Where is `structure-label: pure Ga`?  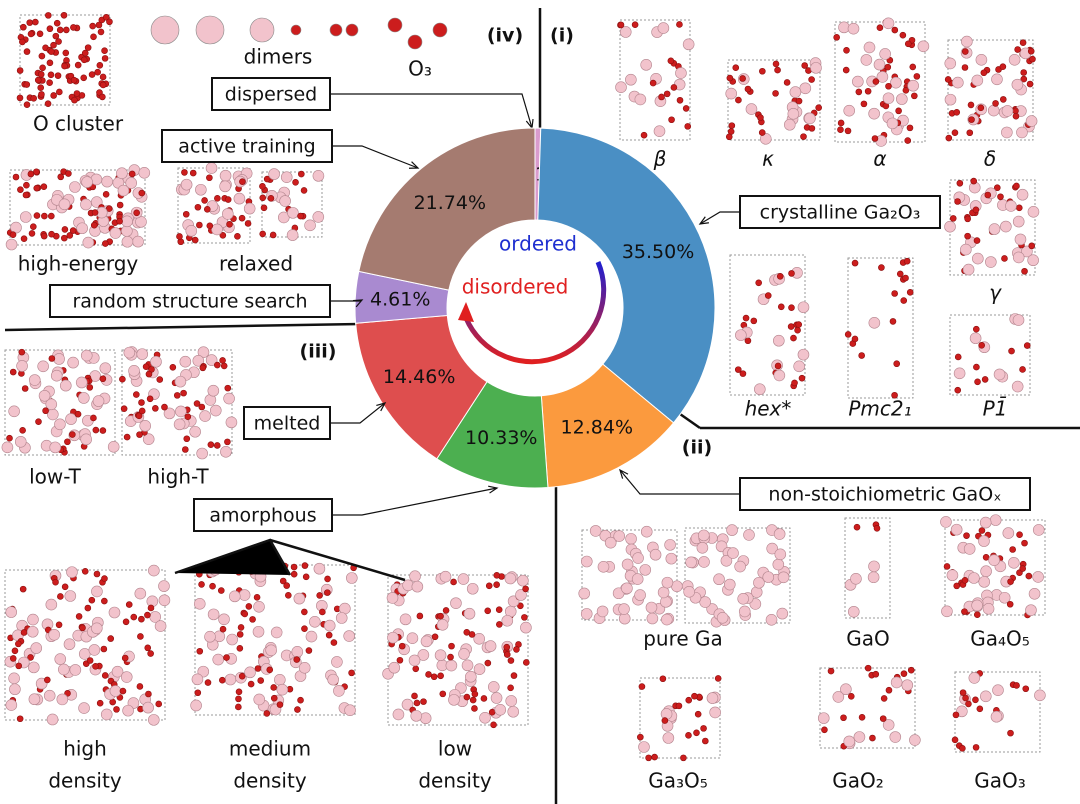
structure-label: pure Ga is located at coordinates (683, 639).